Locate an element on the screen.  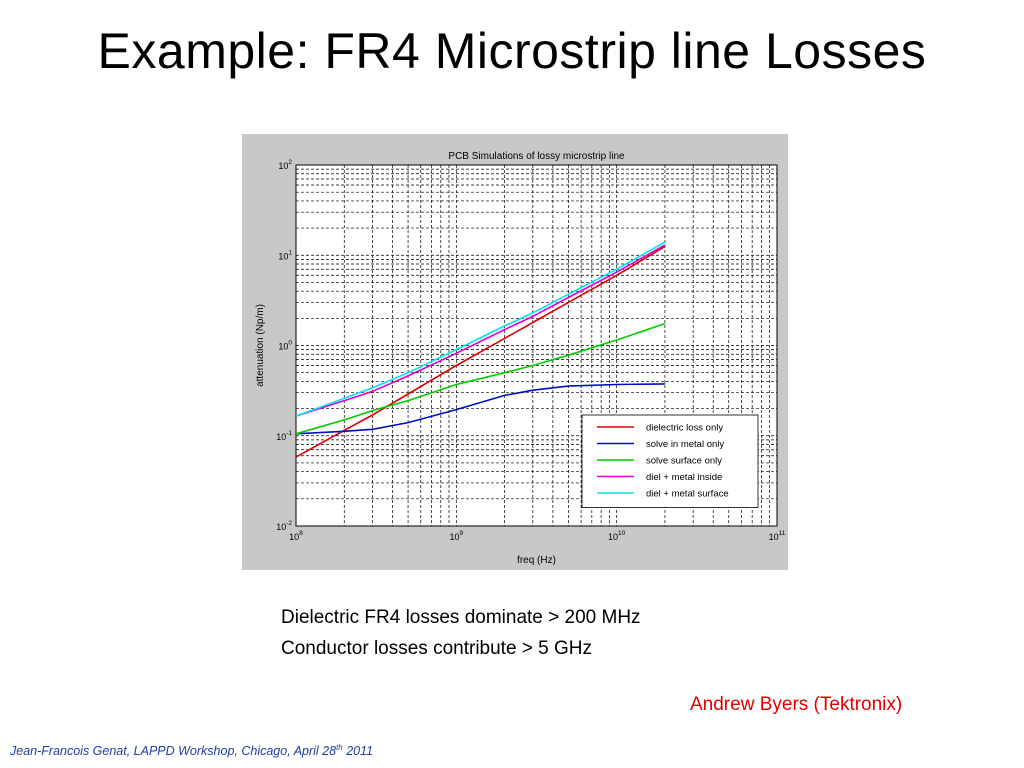
note-line: Dielectric FR4 losses dominate > 200 MHz is located at coordinates (461, 617).